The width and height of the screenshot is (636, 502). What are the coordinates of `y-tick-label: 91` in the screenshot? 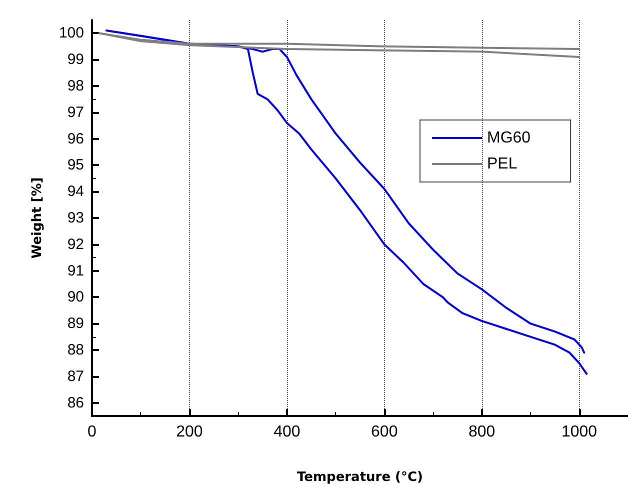 It's located at (75, 271).